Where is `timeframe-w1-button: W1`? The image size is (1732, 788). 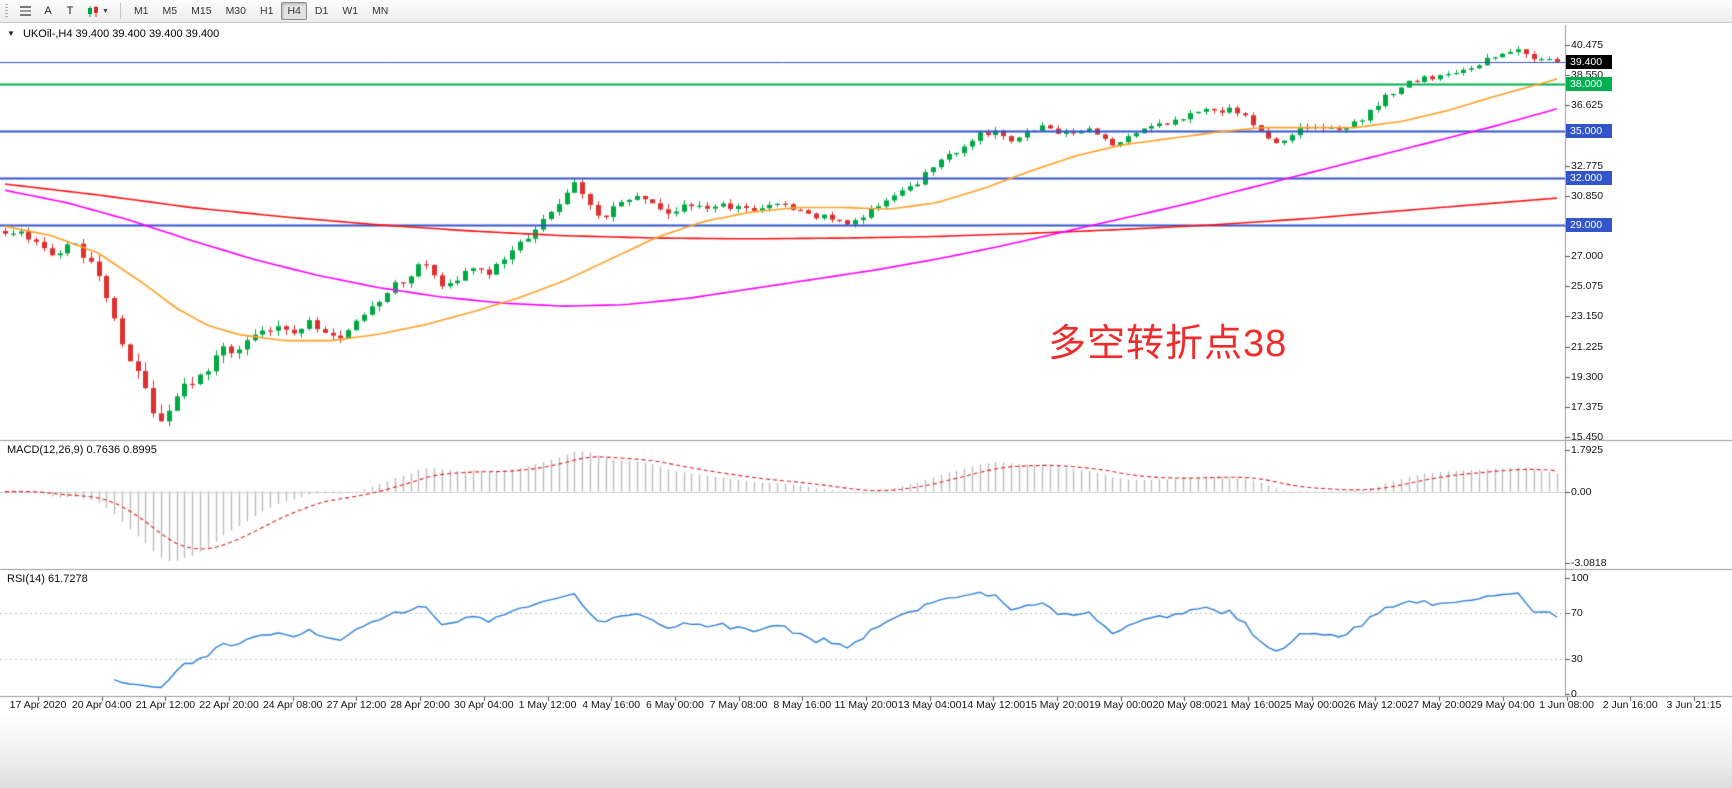
timeframe-w1-button: W1 is located at coordinates (350, 11).